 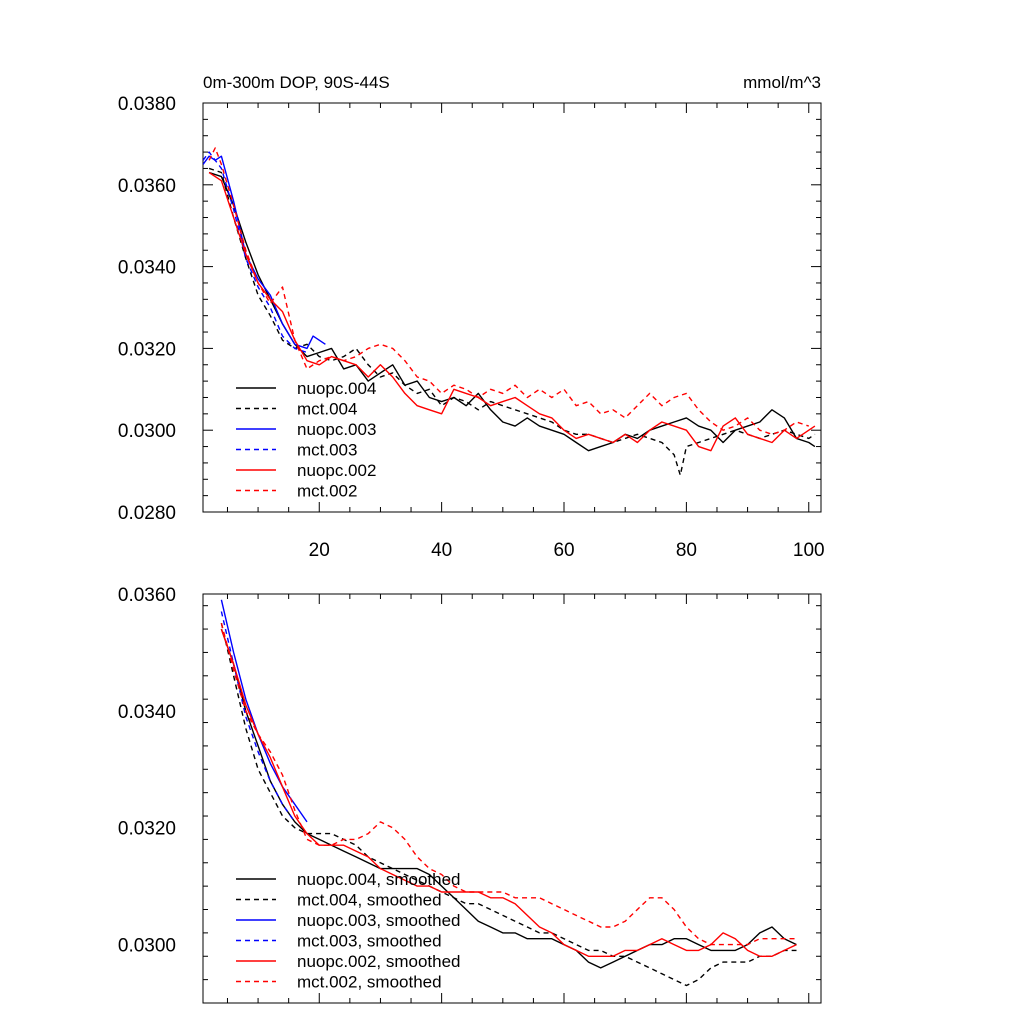 What do you see at coordinates (147, 946) in the screenshot?
I see `bottom-y-tick-label: 0.0300` at bounding box center [147, 946].